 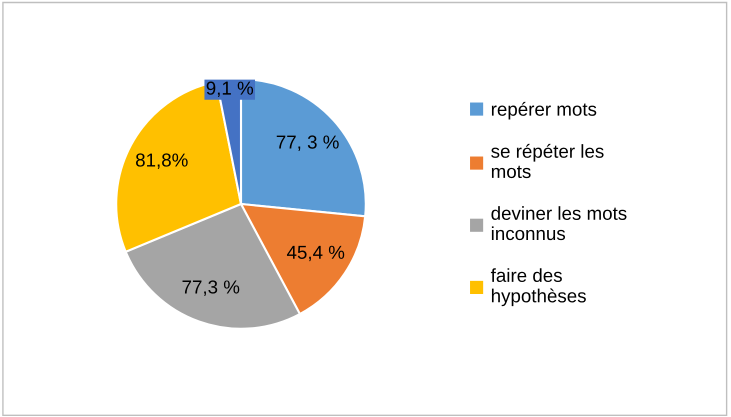 What do you see at coordinates (558, 223) in the screenshot?
I see `legend-label: deviner les mots inconnus` at bounding box center [558, 223].